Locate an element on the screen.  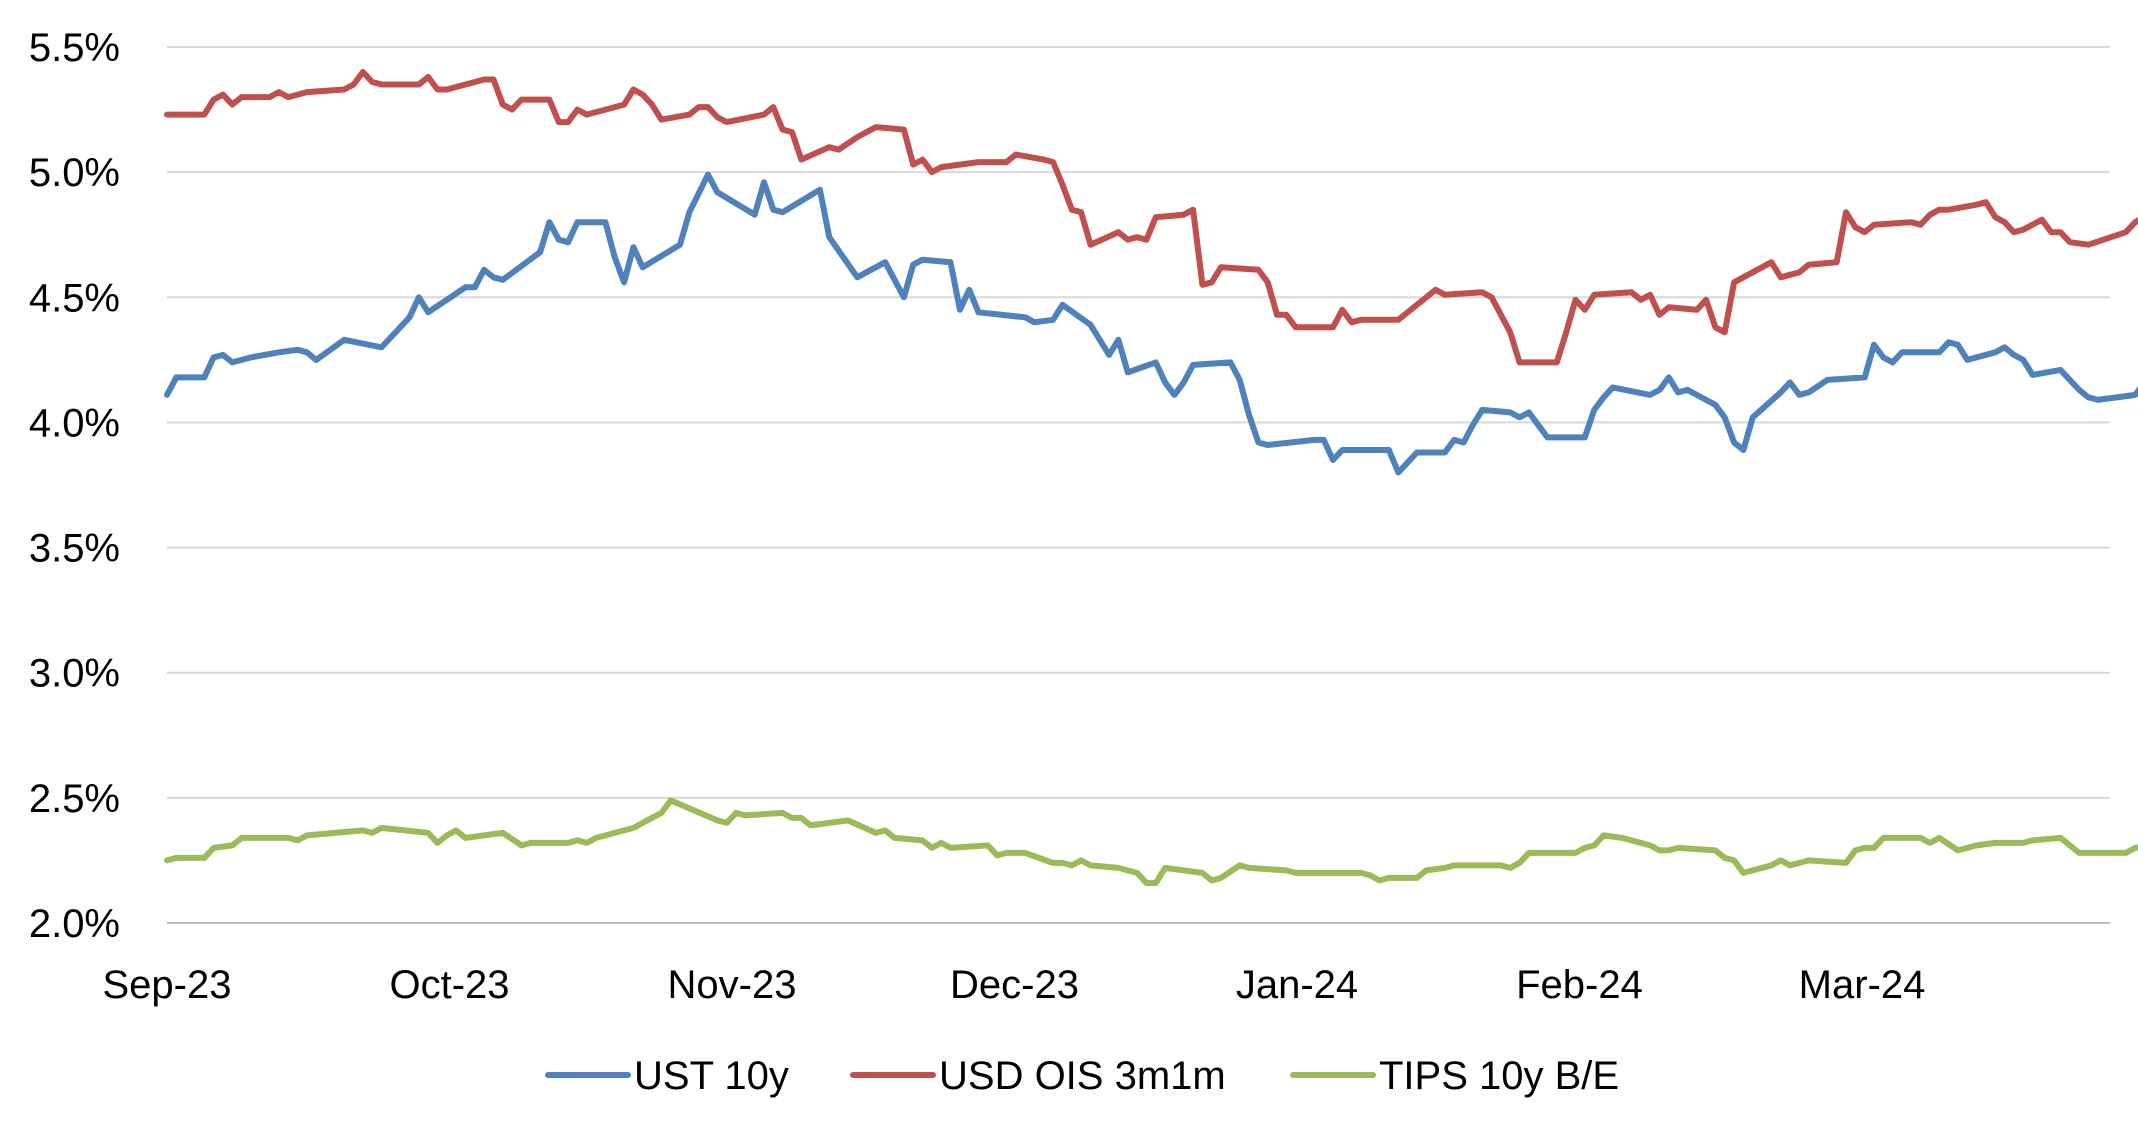
legend-label-tips-10y-b-e: TIPS 10y B/E is located at coordinates (1499, 1076).